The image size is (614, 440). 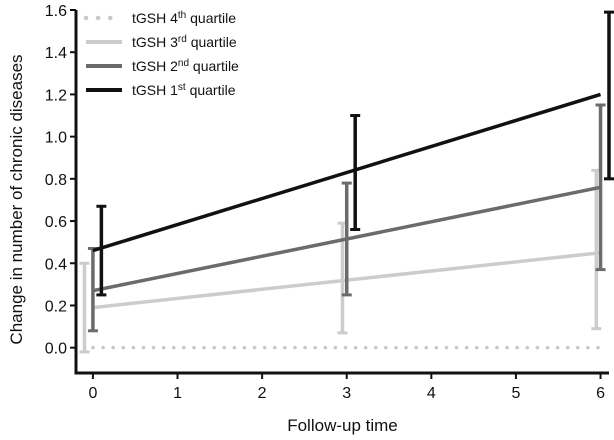 I want to click on legend-item: tGSH 1st quartile, so click(x=161, y=90).